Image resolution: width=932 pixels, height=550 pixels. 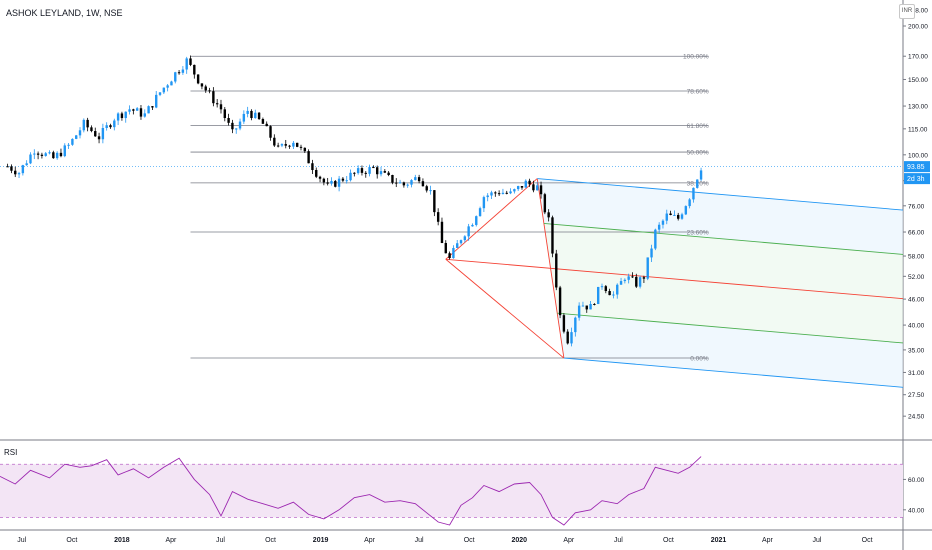 What do you see at coordinates (733, 372) in the screenshot?
I see `pitchfork-outer-line` at bounding box center [733, 372].